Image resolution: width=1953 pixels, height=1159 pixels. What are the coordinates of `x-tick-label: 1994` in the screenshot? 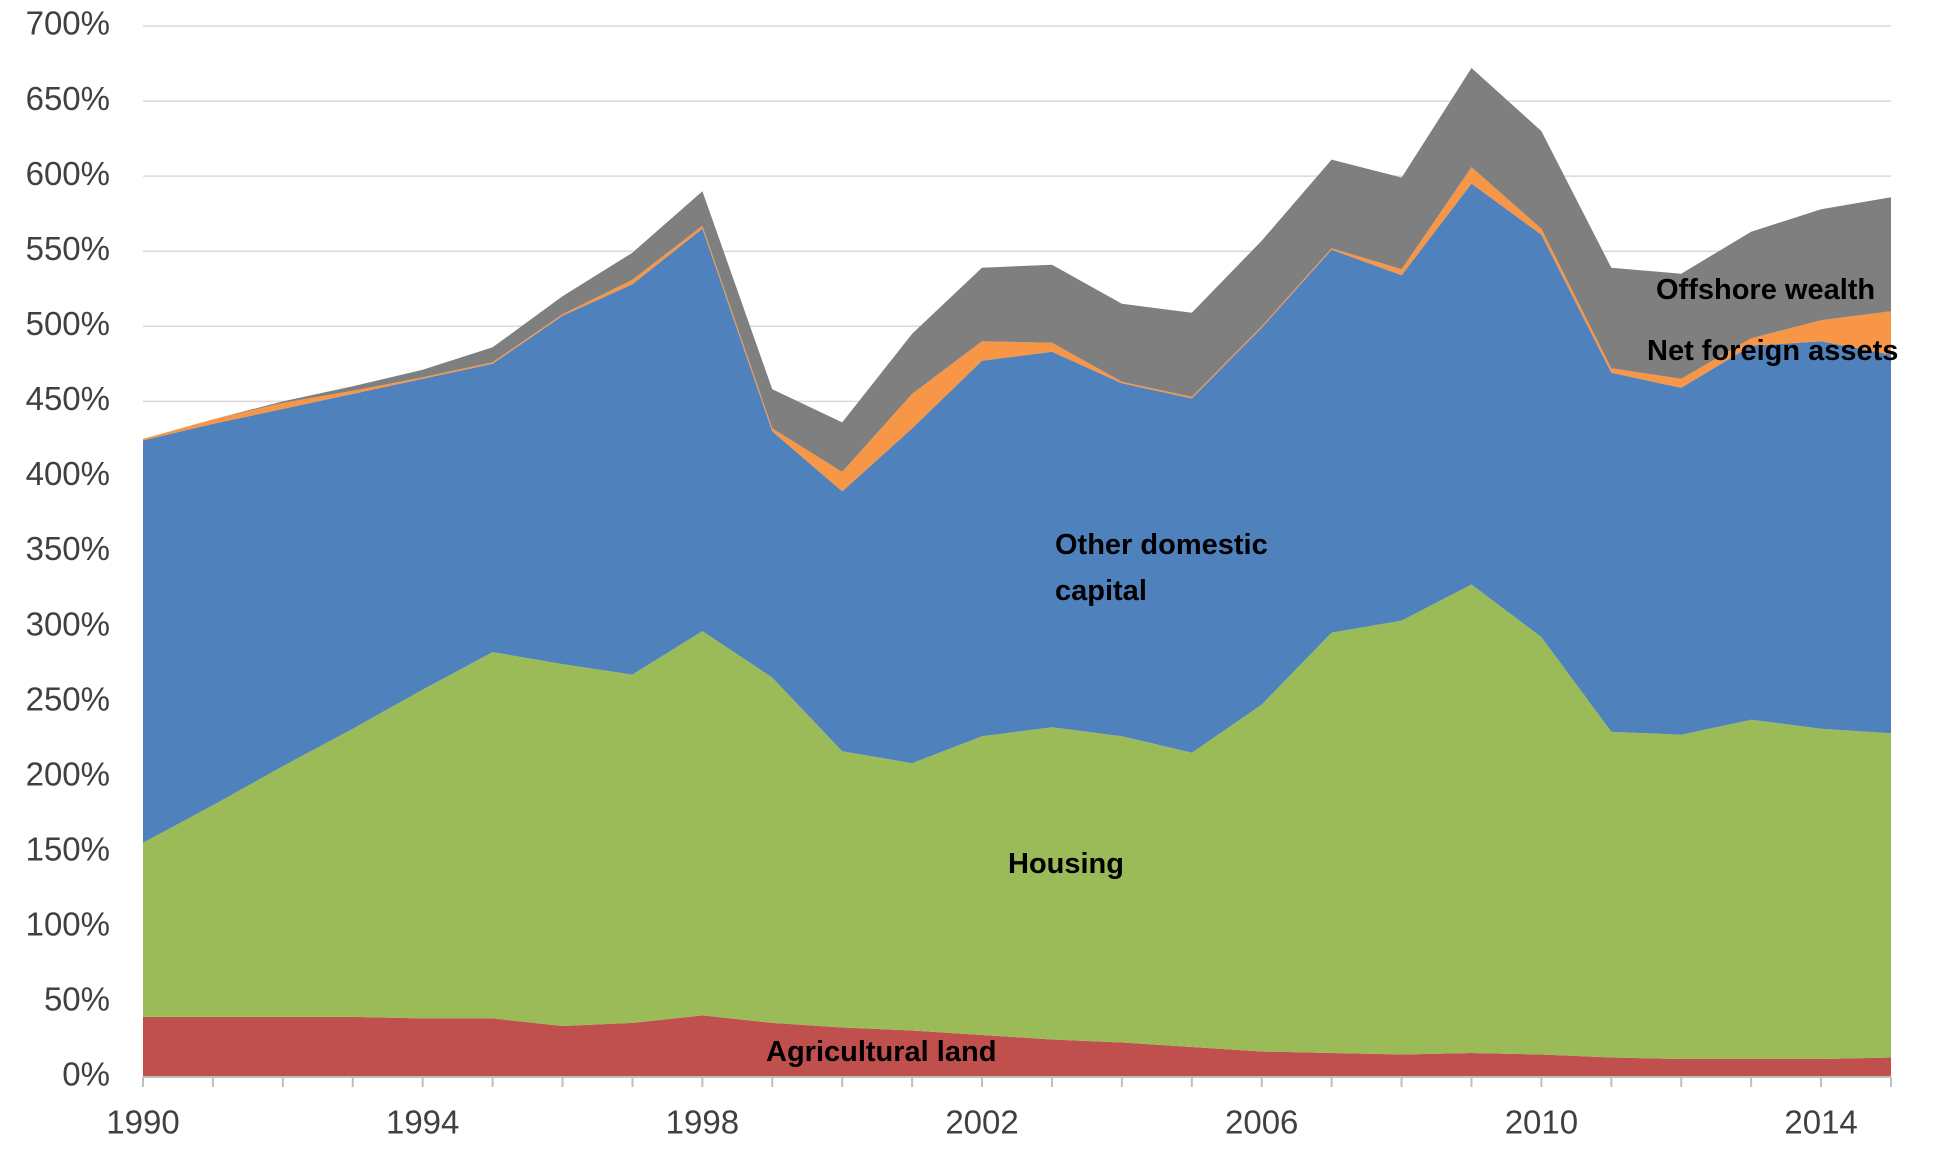 It's located at (422, 1122).